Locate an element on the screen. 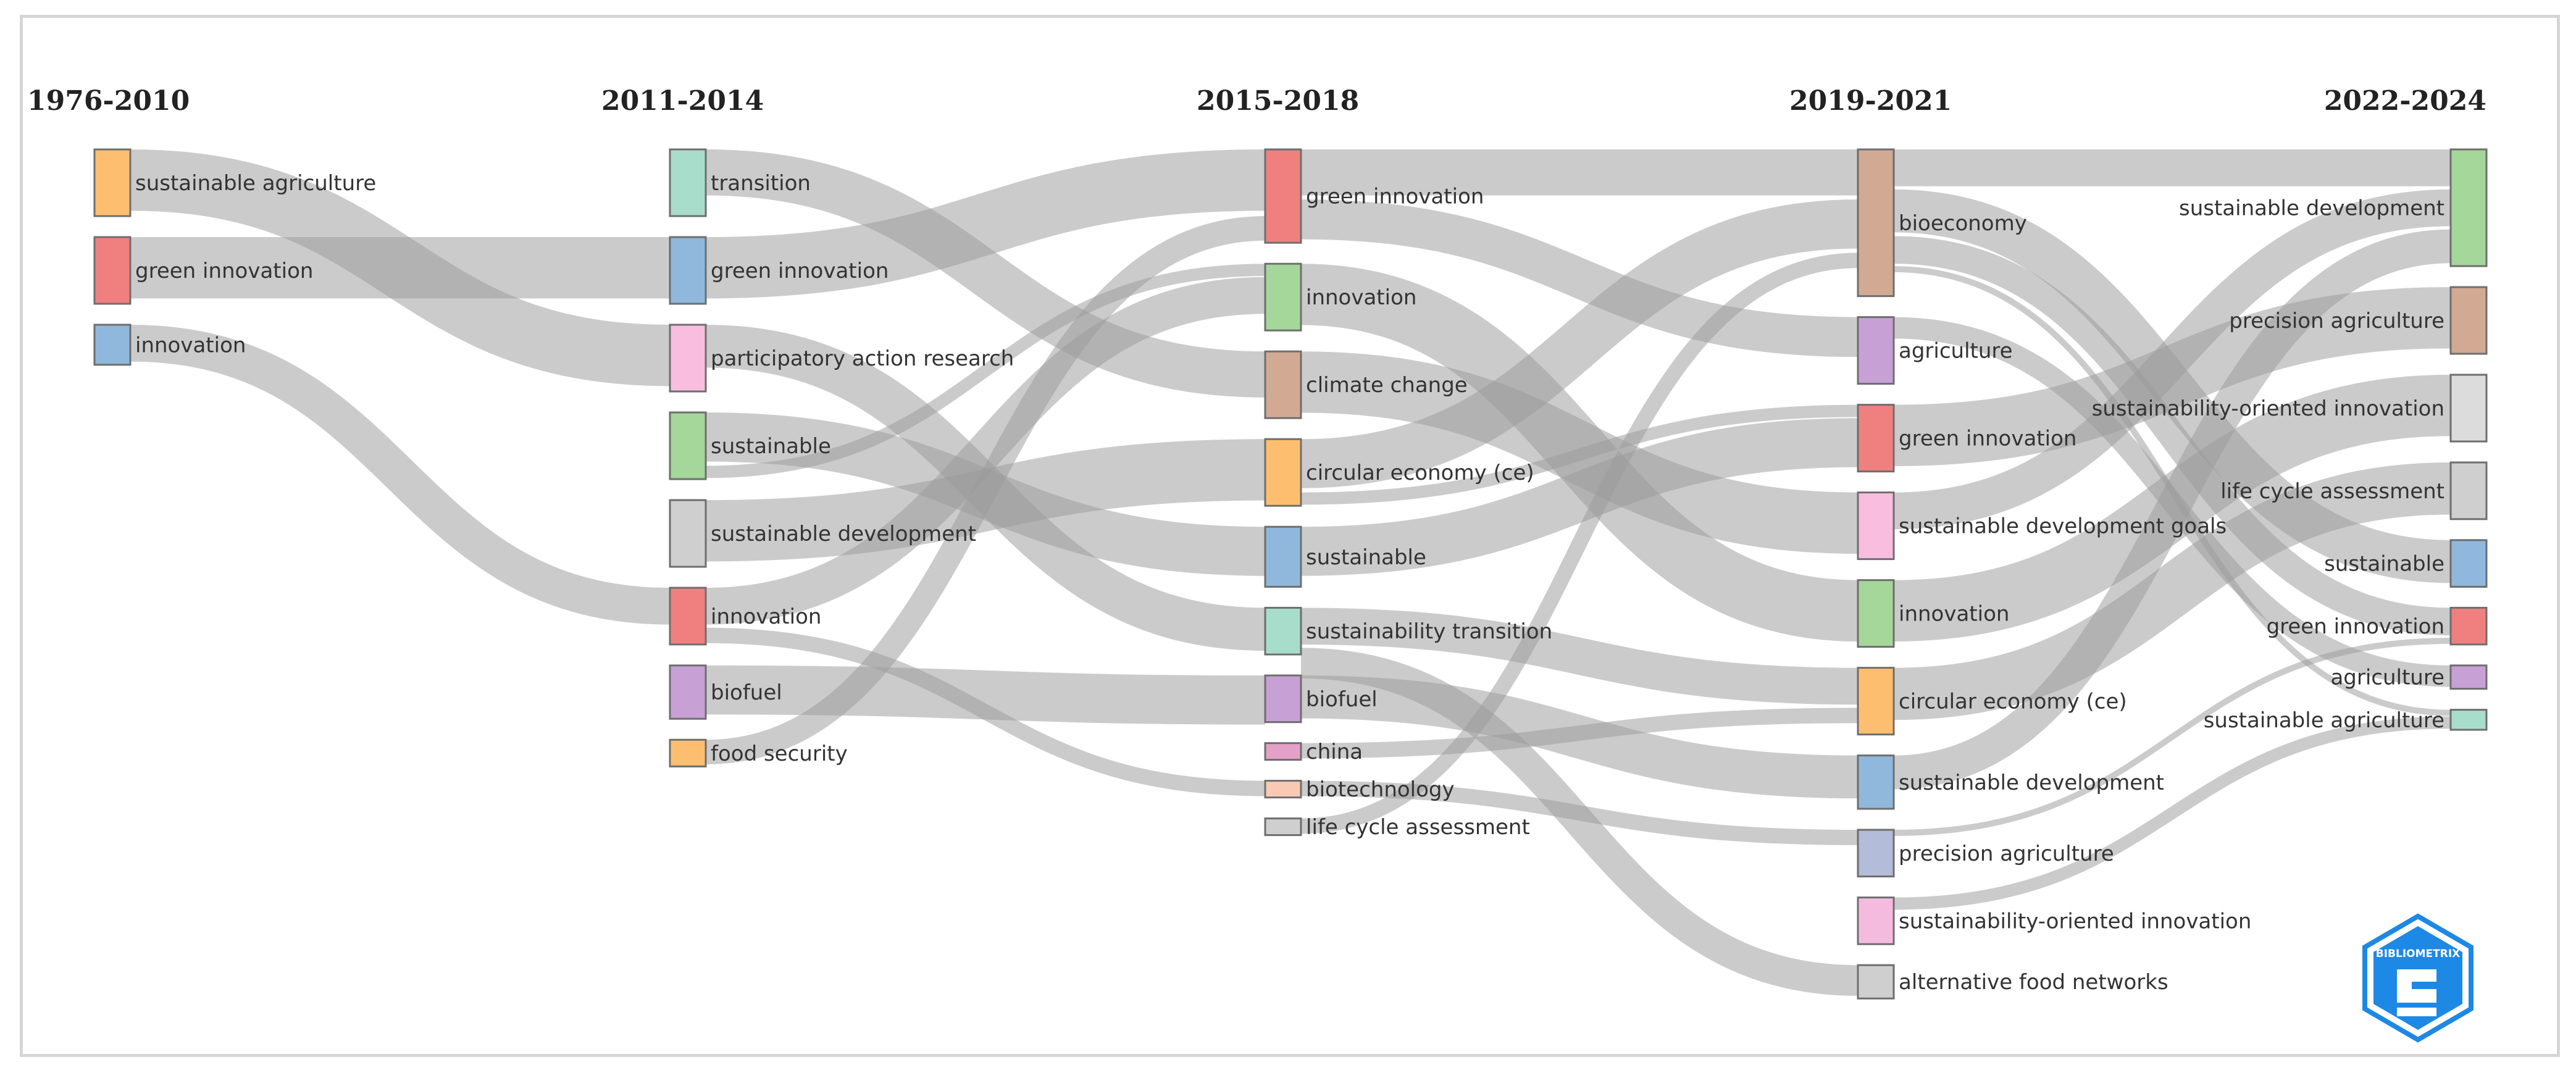  node-p3_green_innovation is located at coordinates (1876, 438).